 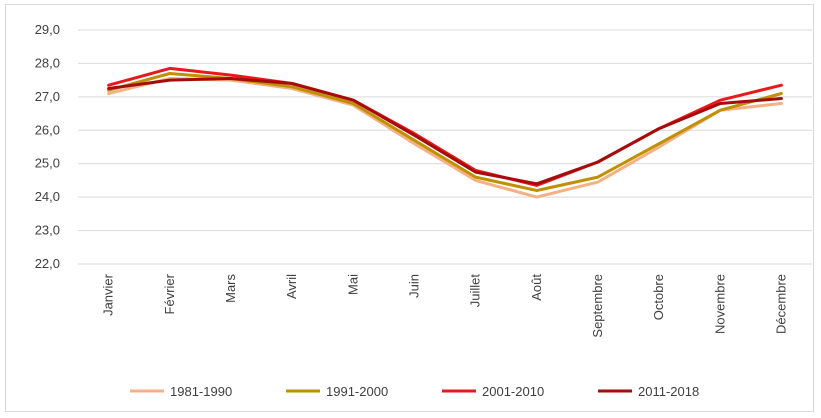 What do you see at coordinates (291, 286) in the screenshot?
I see `x-tick-label: Avril` at bounding box center [291, 286].